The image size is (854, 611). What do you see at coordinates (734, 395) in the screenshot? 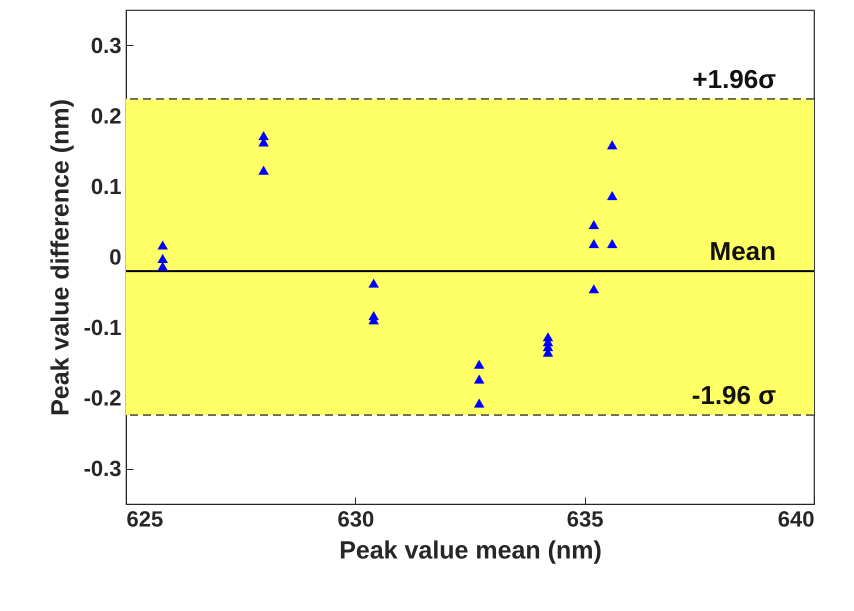
I see `ref-line-label: -1.96 σ` at bounding box center [734, 395].